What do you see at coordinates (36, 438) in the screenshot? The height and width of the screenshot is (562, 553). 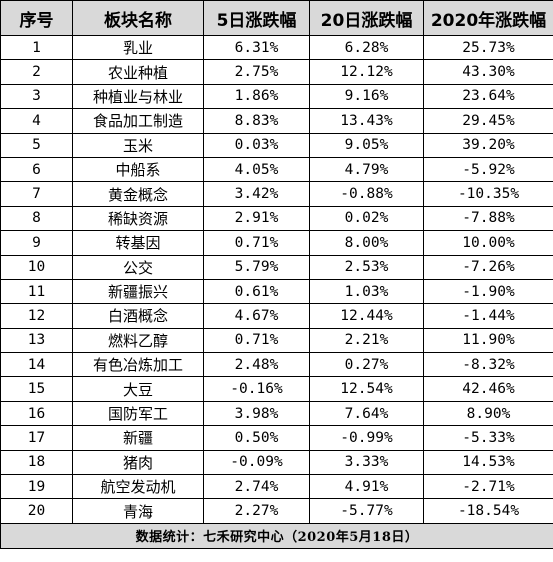 I see `cell-index: 17` at bounding box center [36, 438].